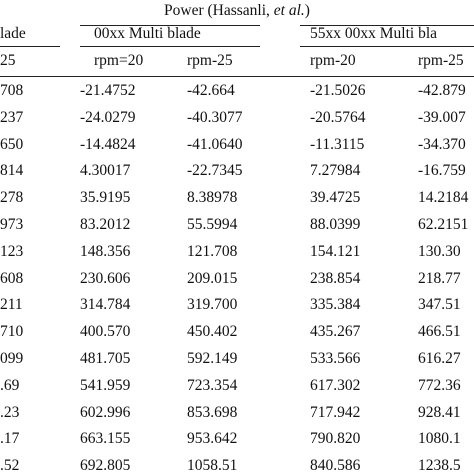 The width and height of the screenshot is (474, 475). Describe the element at coordinates (105, 305) in the screenshot. I see `table-cell: 314.784` at that location.